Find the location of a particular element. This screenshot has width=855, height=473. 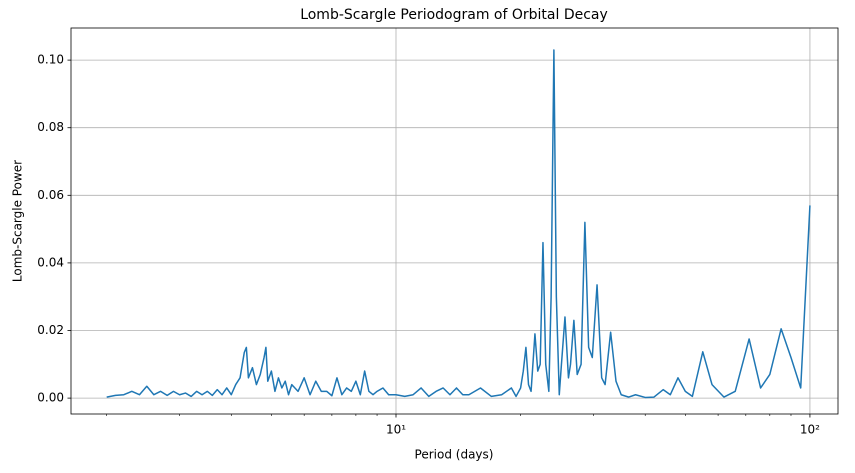

y-tick-label: 0.08 is located at coordinates (50, 127).